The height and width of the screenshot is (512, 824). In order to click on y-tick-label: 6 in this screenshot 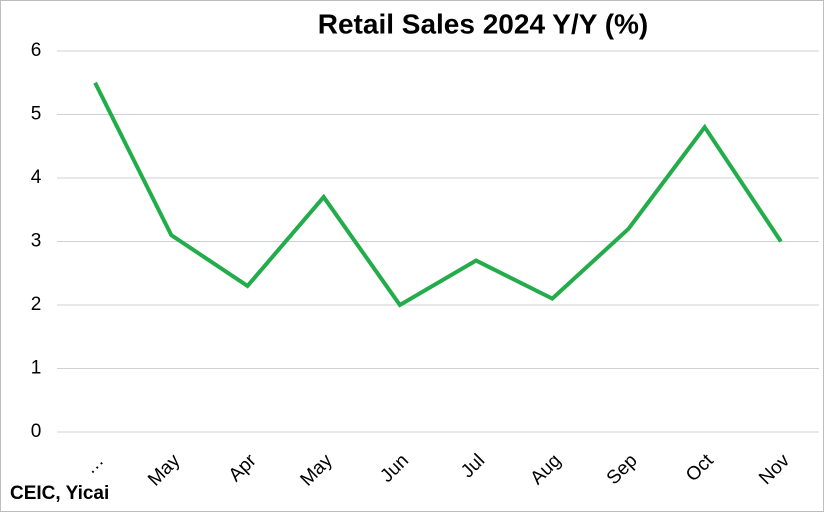, I will do `click(36, 50)`.